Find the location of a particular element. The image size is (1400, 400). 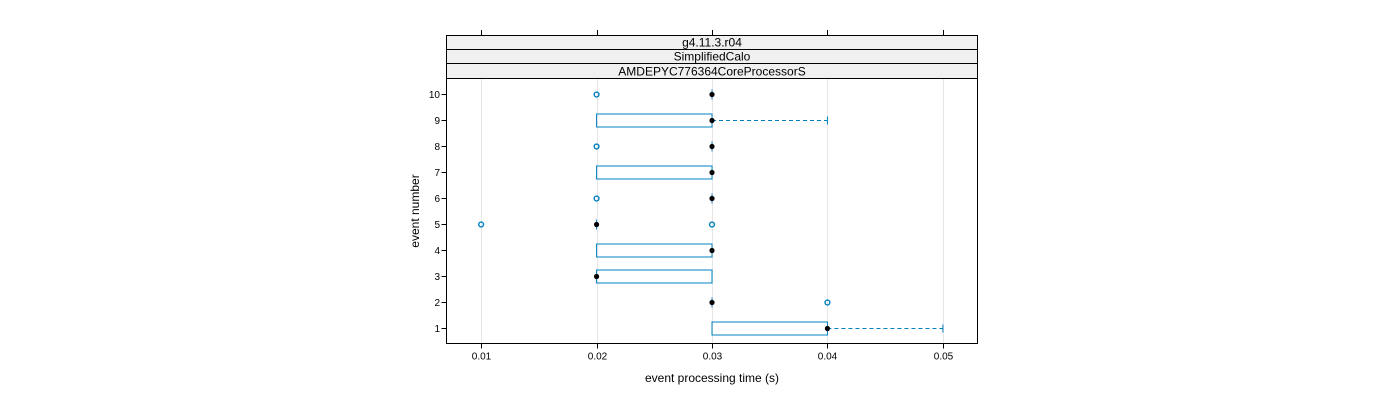

y-tick-label: 6 is located at coordinates (437, 199).